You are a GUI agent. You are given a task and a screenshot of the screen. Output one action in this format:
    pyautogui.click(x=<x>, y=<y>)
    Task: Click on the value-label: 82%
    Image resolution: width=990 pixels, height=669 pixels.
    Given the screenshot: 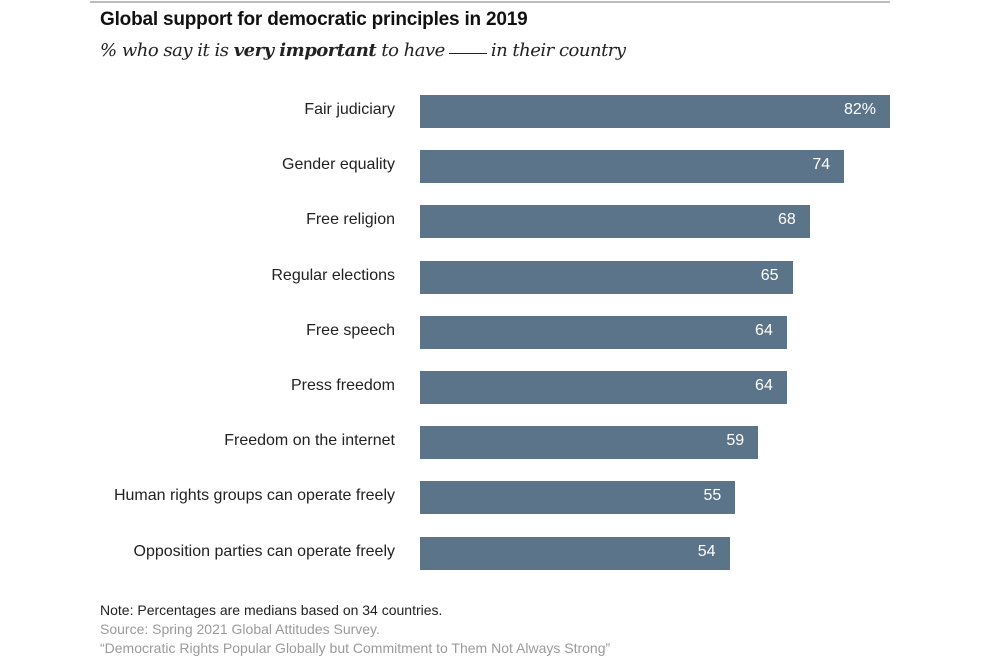 What is the action you would take?
    pyautogui.click(x=859, y=109)
    